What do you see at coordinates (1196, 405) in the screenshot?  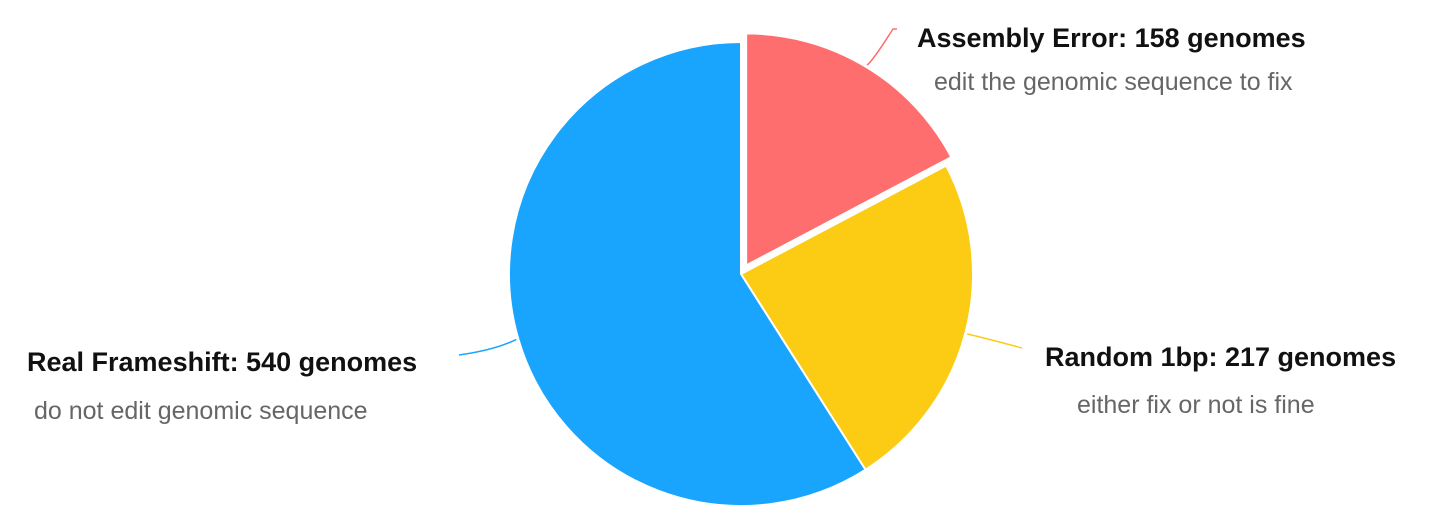 I see `slice-sublabel-random-1bp: either fix or not is fine` at bounding box center [1196, 405].